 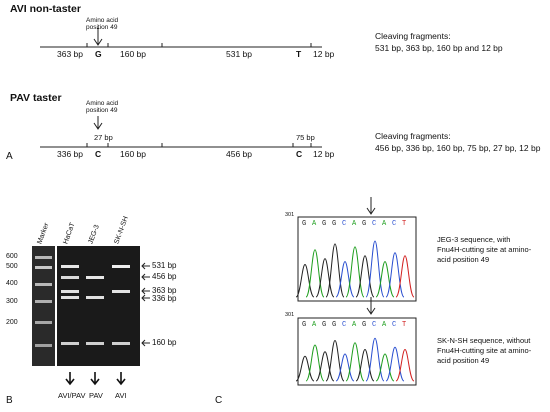 I want to click on band-label-336: 336 bp, so click(x=164, y=298).